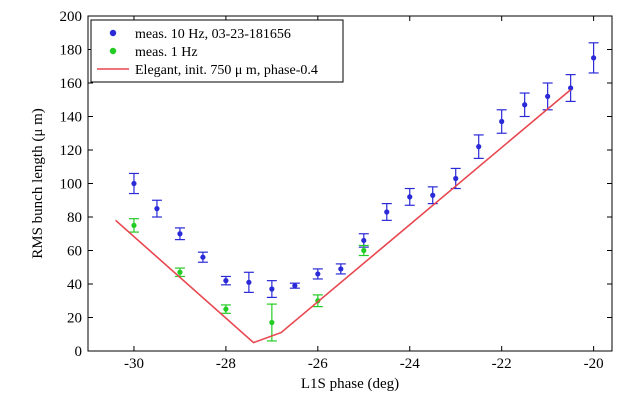 The image size is (619, 397). I want to click on legend-item: meas. 1 Hz, so click(153, 52).